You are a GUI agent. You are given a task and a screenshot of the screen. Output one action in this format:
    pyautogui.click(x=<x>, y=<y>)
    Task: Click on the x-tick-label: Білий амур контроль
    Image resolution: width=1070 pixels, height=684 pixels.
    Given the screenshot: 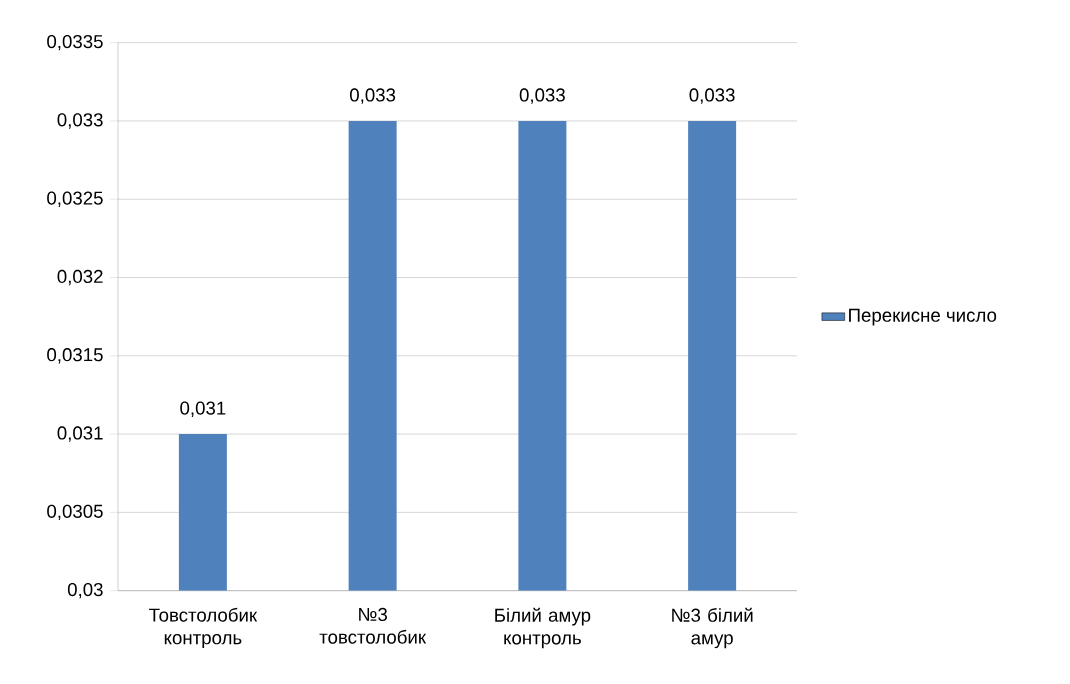 What is the action you would take?
    pyautogui.click(x=543, y=628)
    